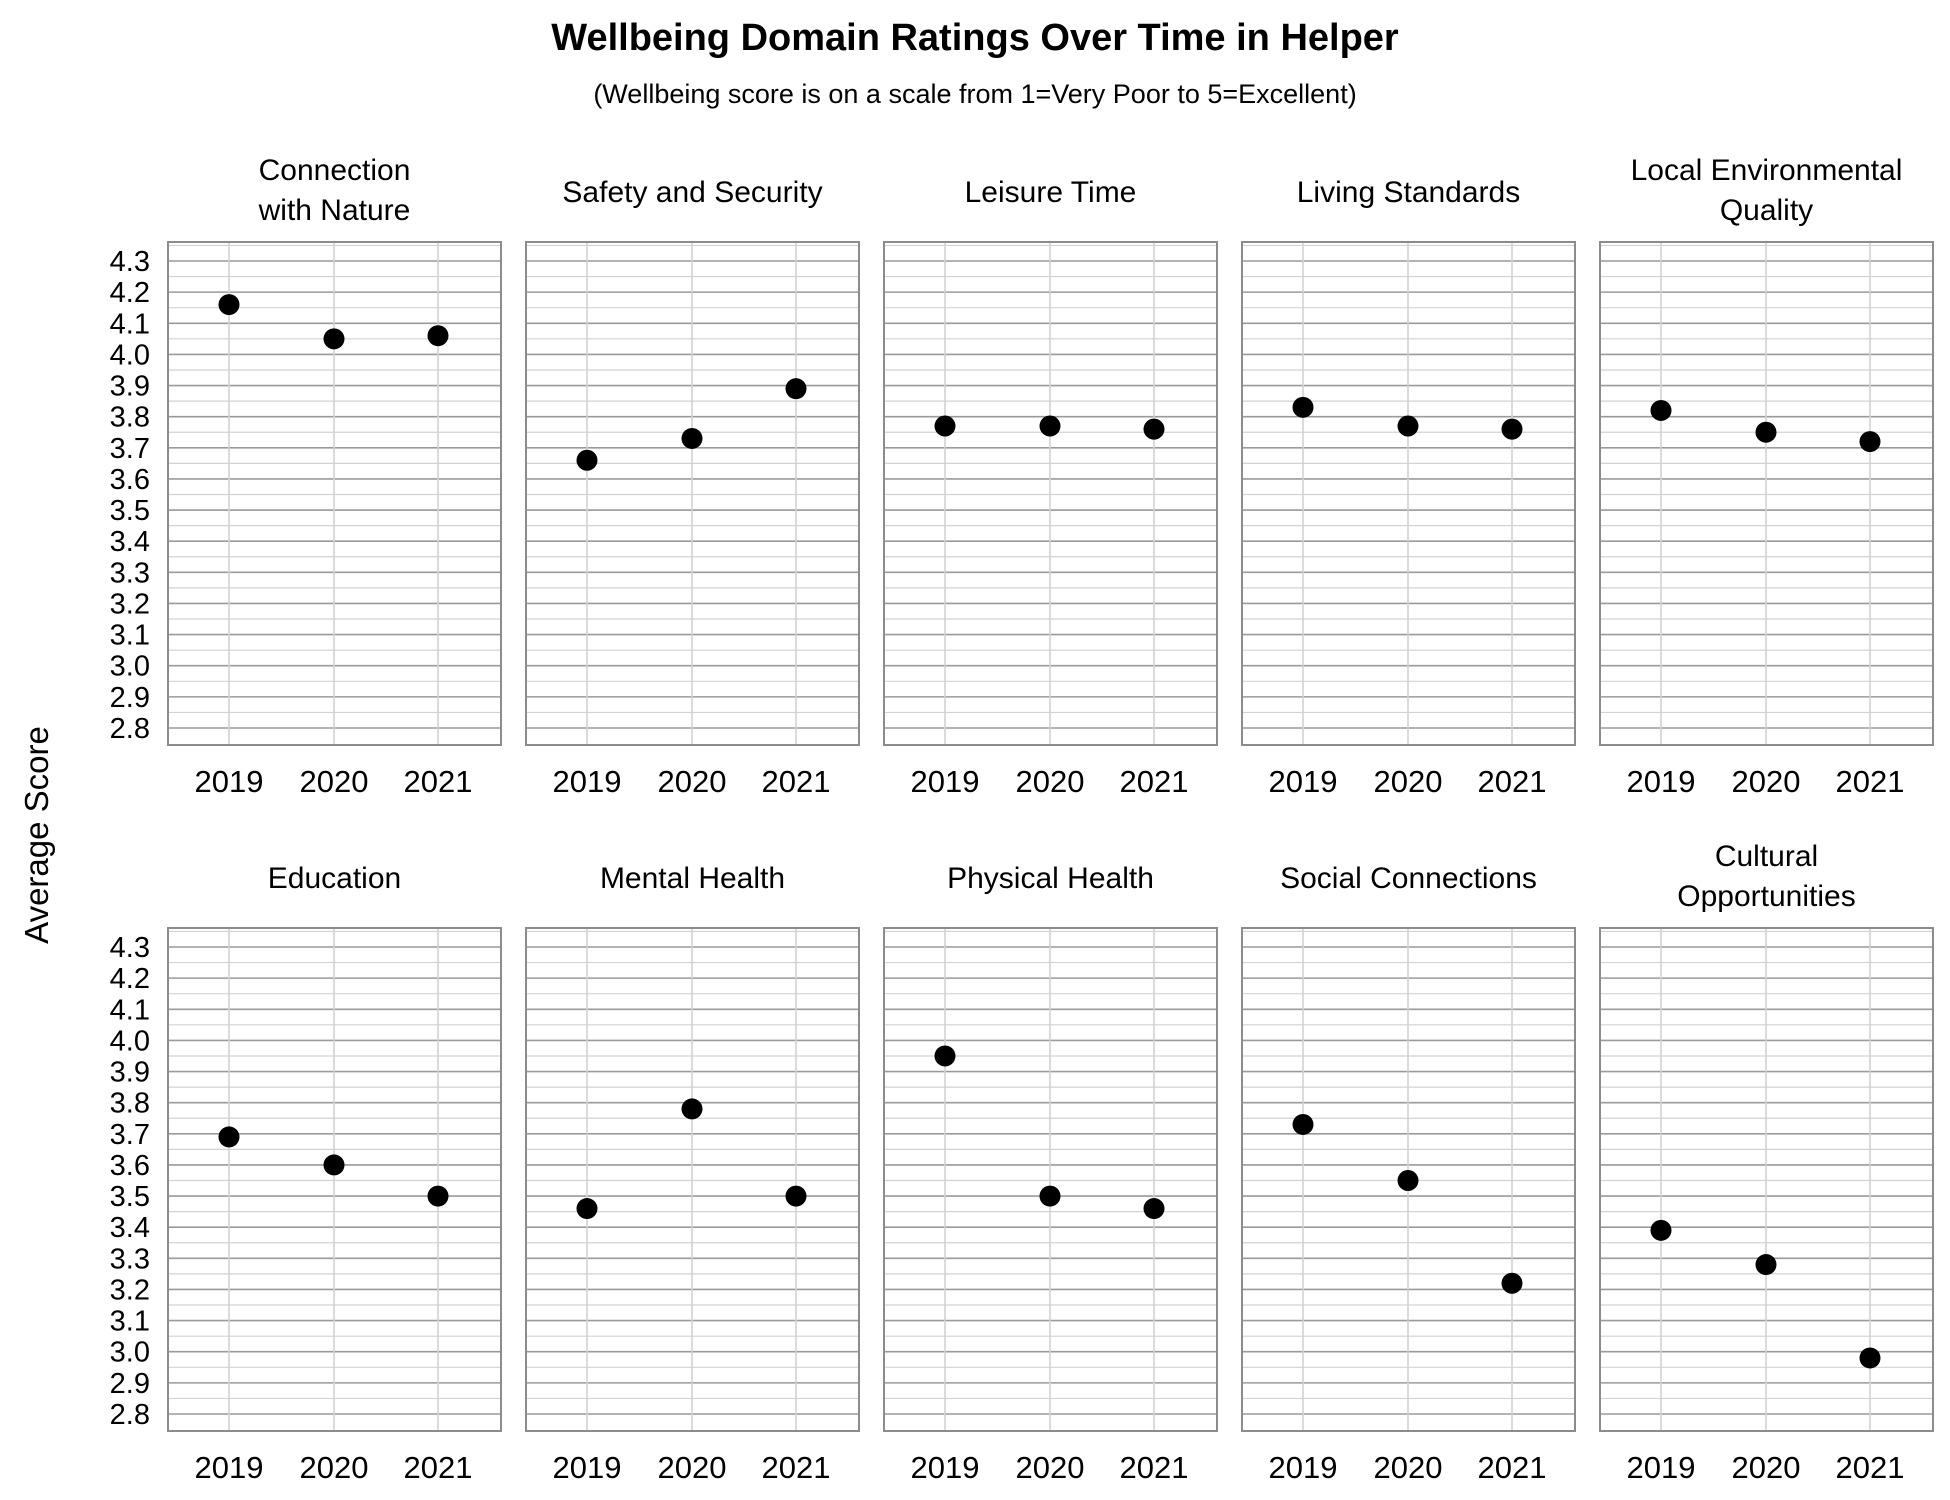  Describe the element at coordinates (1766, 210) in the screenshot. I see `facet-title: Quality` at that location.